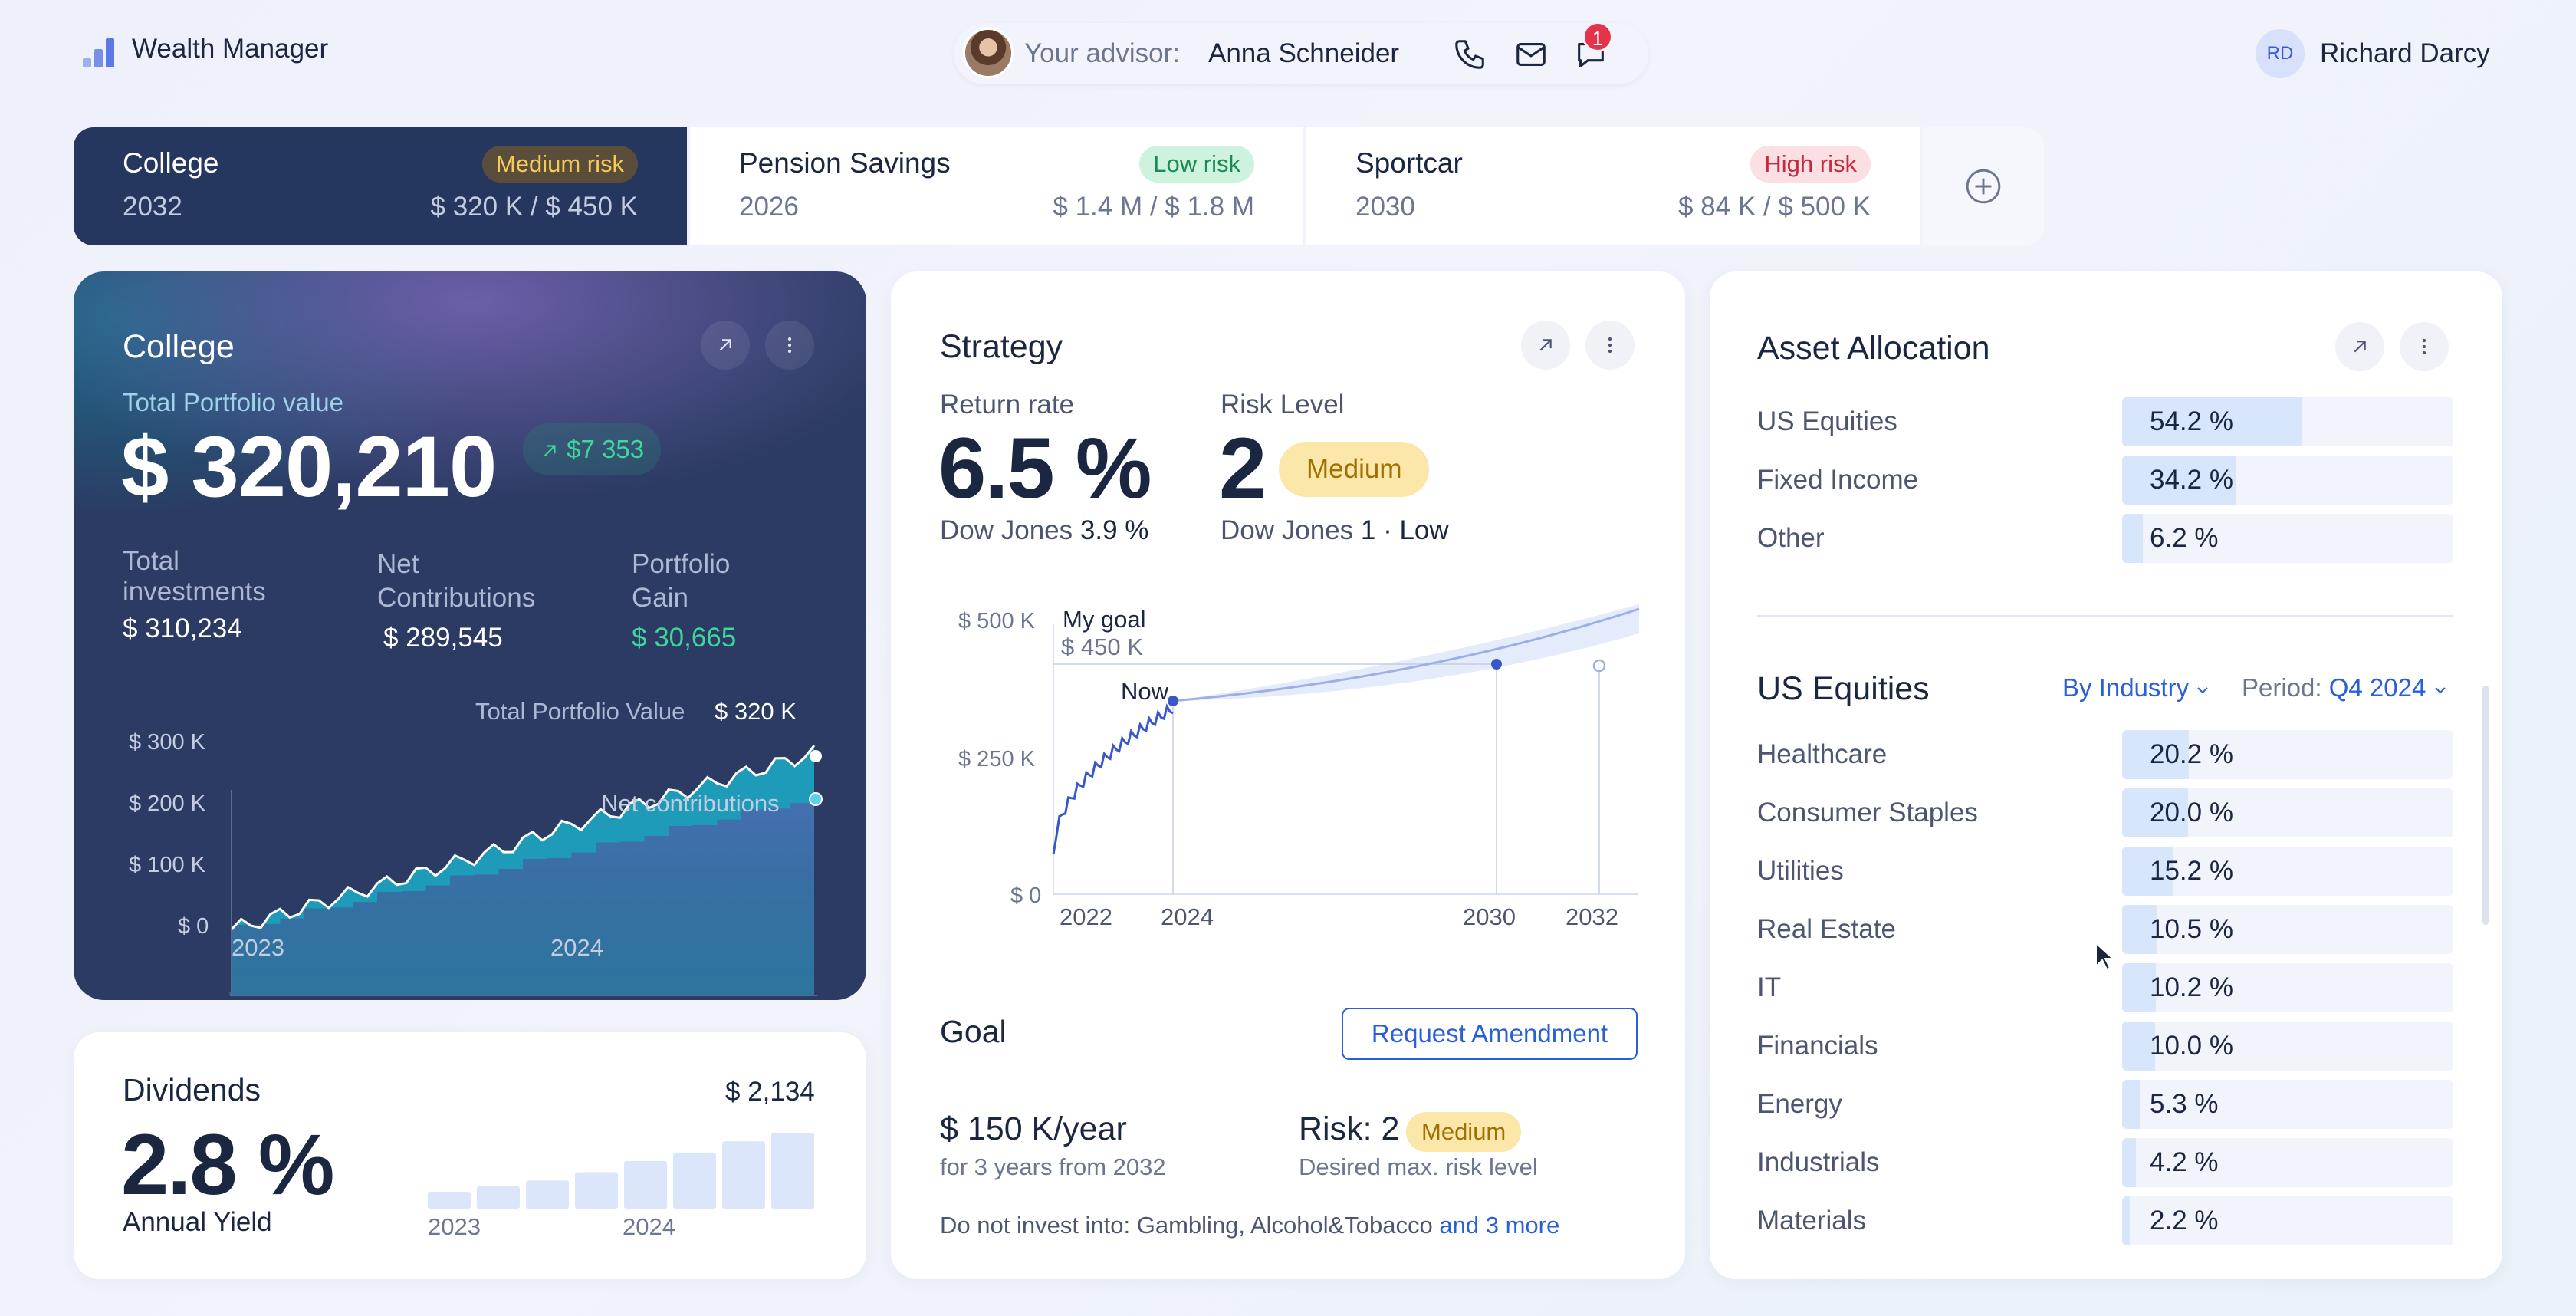  Describe the element at coordinates (2192, 987) in the screenshot. I see `allocation-value: 10.2 %` at that location.